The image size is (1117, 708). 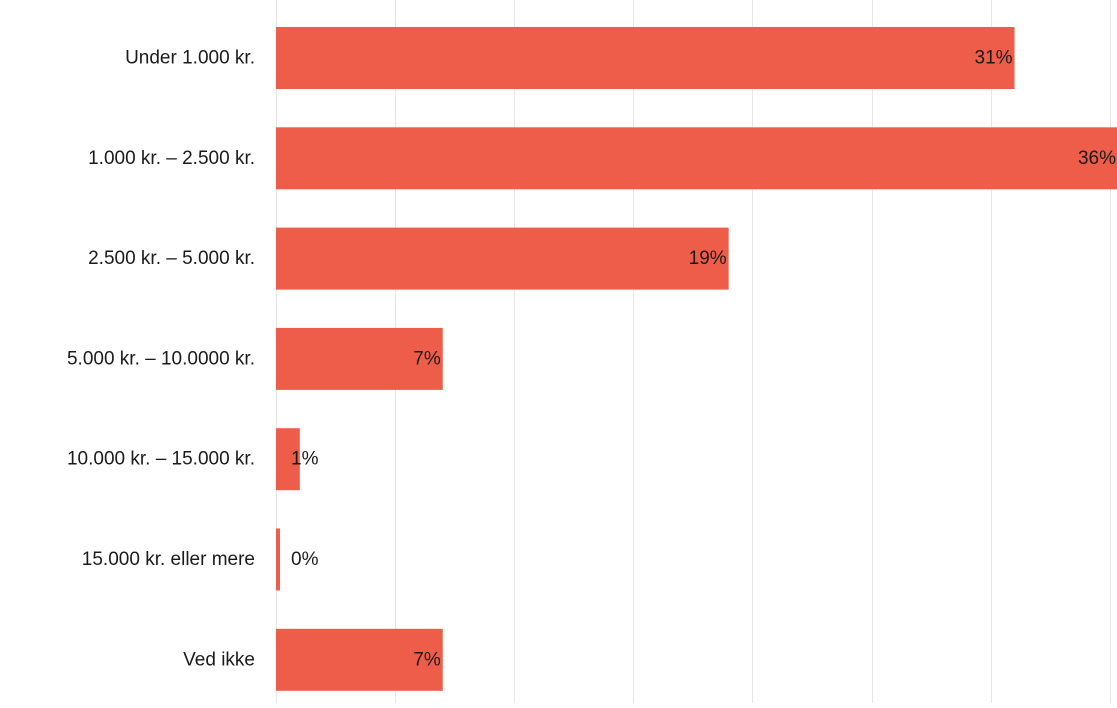 What do you see at coordinates (171, 158) in the screenshot?
I see `category-label: 1.000 kr. – 2.500 kr.` at bounding box center [171, 158].